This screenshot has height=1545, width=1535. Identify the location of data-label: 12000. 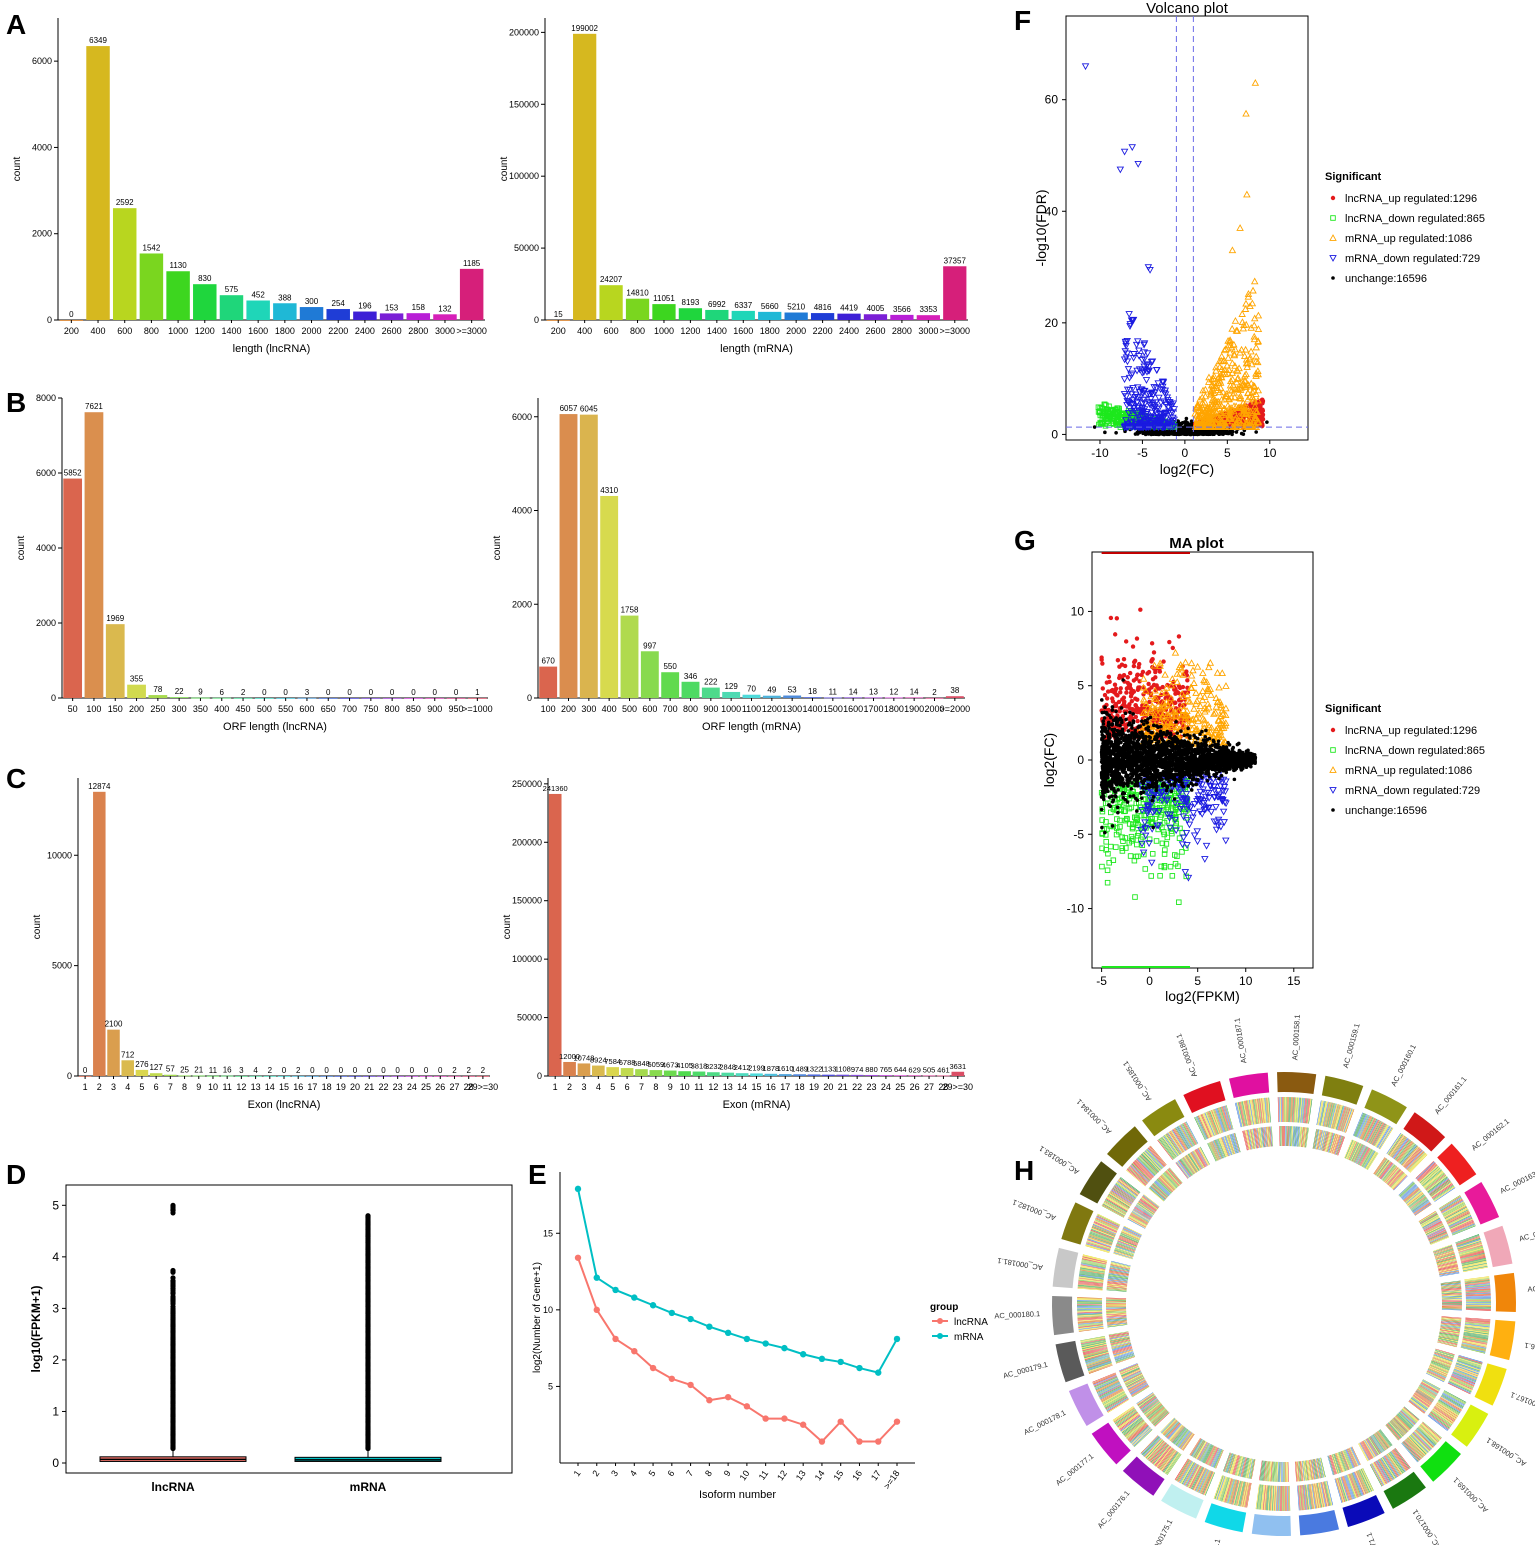
(569, 1056).